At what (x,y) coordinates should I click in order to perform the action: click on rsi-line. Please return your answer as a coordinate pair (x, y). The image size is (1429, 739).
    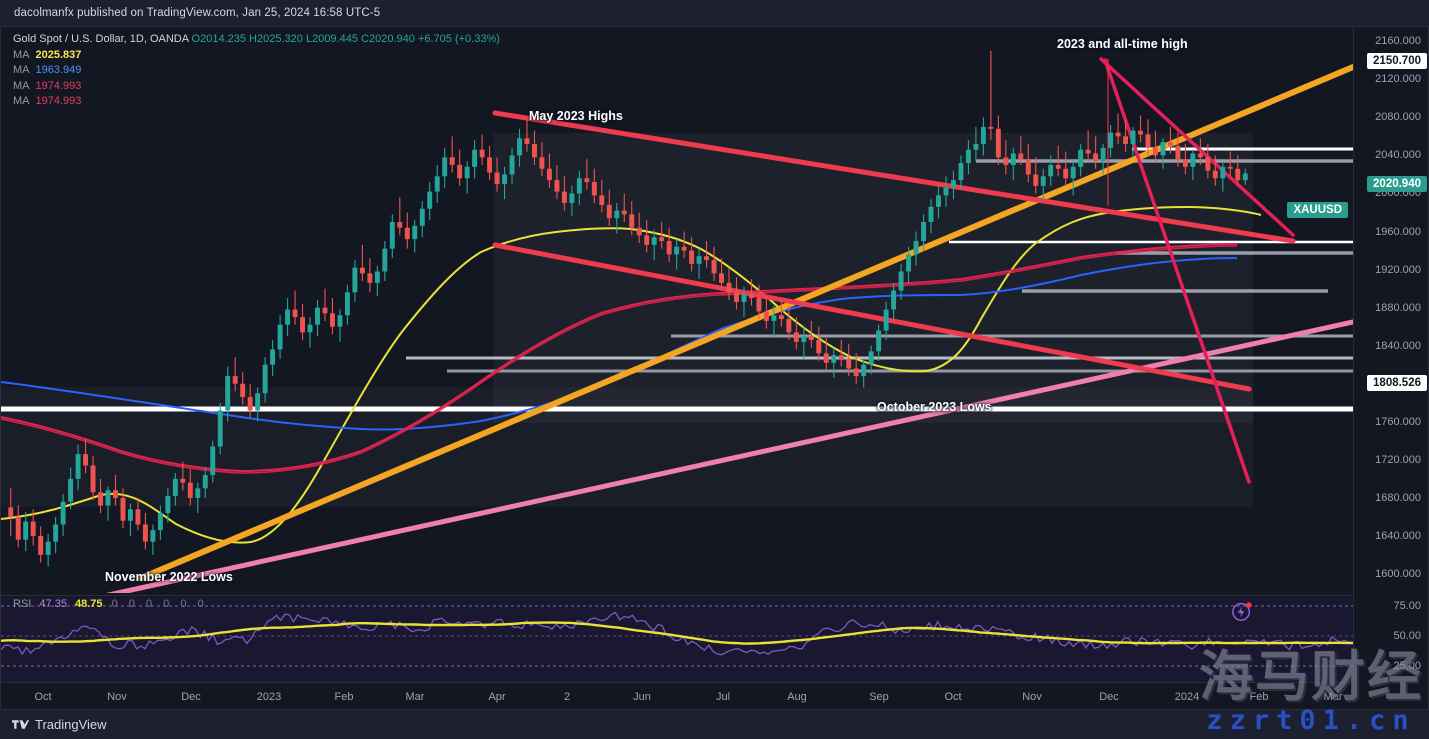
    Looking at the image, I should click on (677, 633).